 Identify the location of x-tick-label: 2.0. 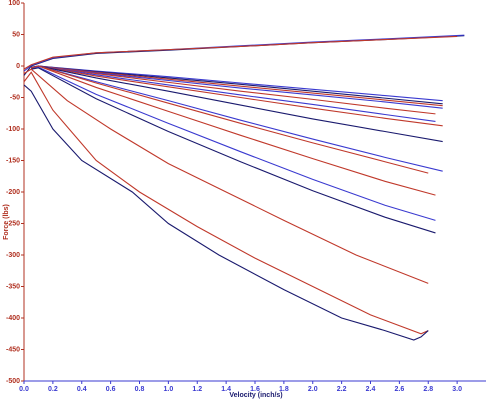
(313, 389).